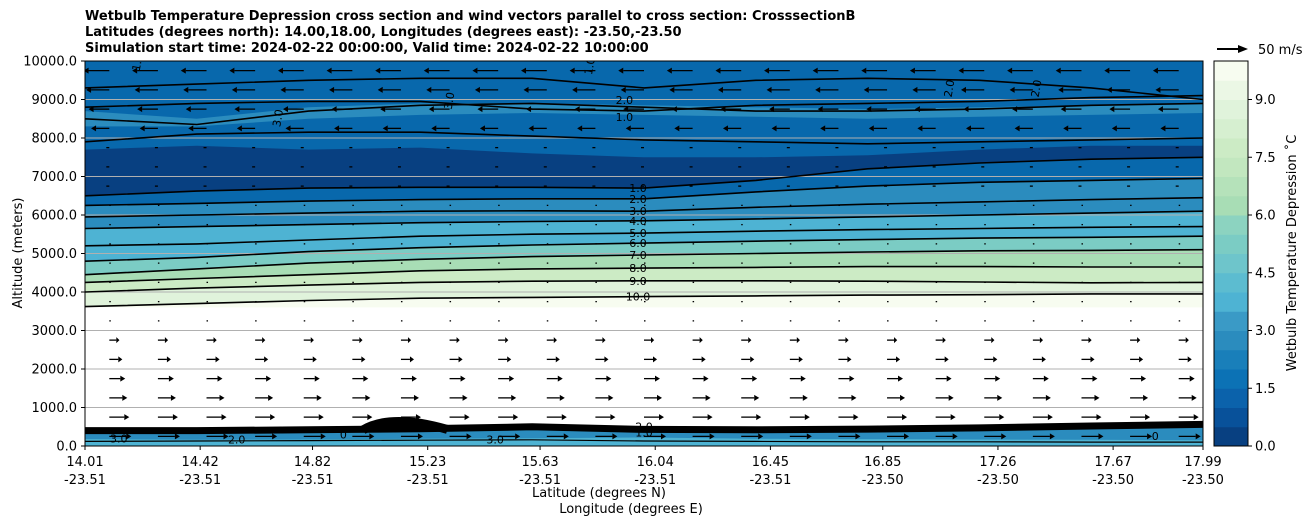  Describe the element at coordinates (1265, 273) in the screenshot. I see `colorbar-tick-label: 4.5` at that location.